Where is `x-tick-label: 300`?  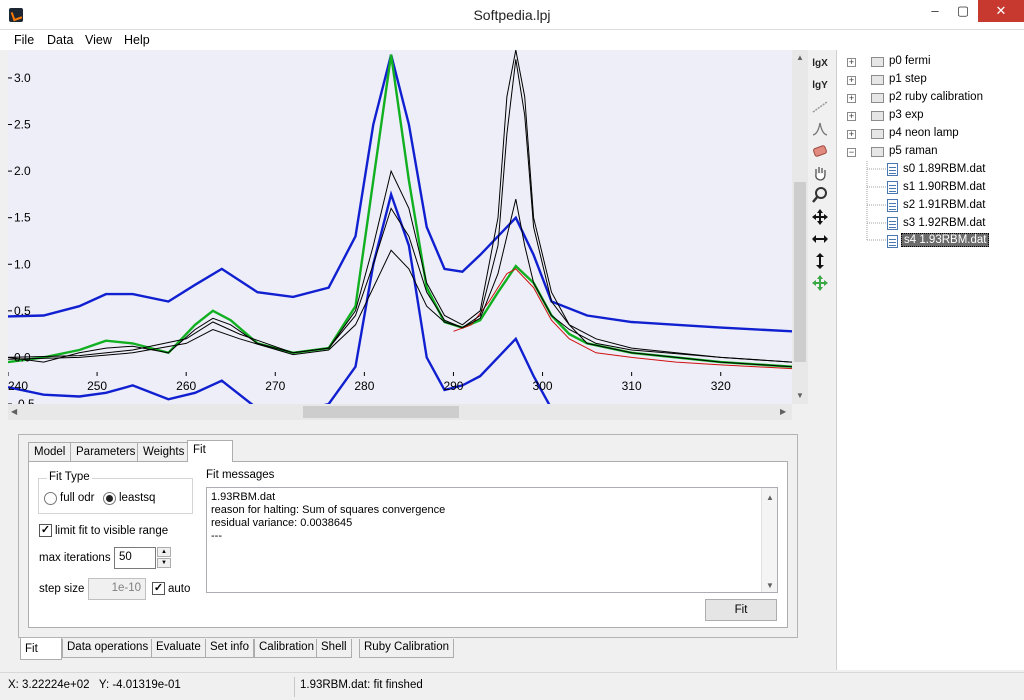
x-tick-label: 300 is located at coordinates (543, 386).